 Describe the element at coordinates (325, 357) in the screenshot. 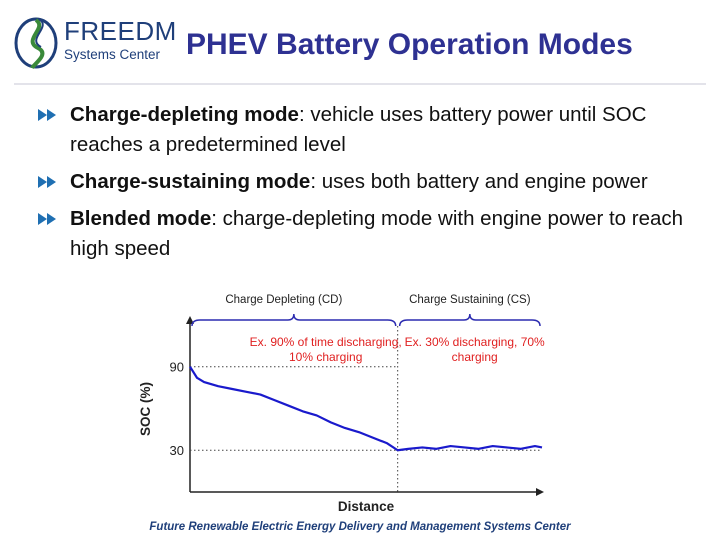

I see `annotation-0-line-1: 10% charging` at that location.